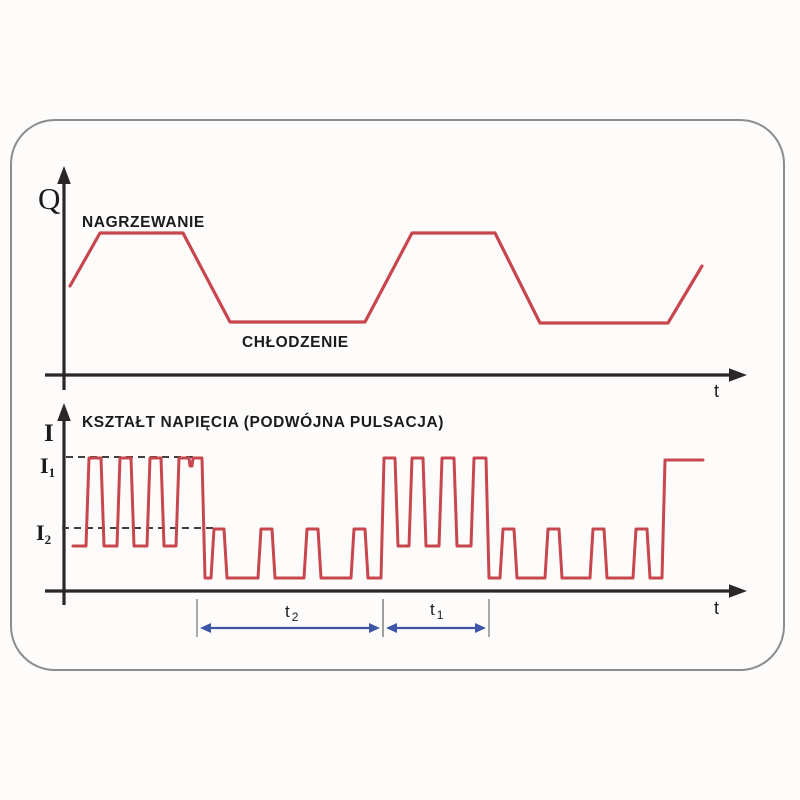 This screenshot has height=800, width=800. Describe the element at coordinates (44, 465) in the screenshot. I see `i1-base: I` at that location.